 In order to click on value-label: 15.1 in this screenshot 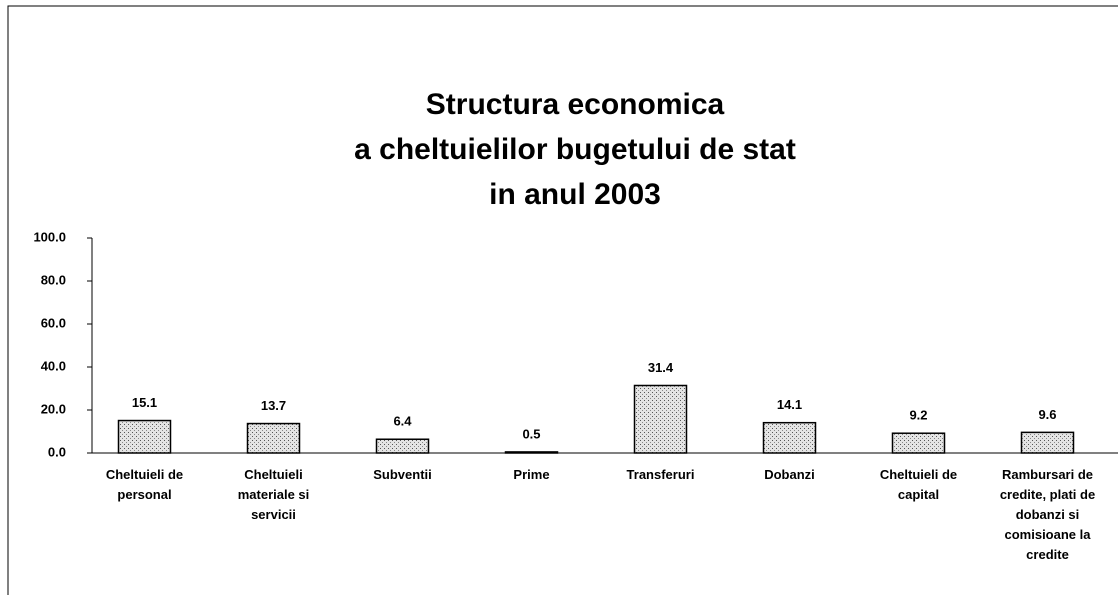, I will do `click(144, 402)`.